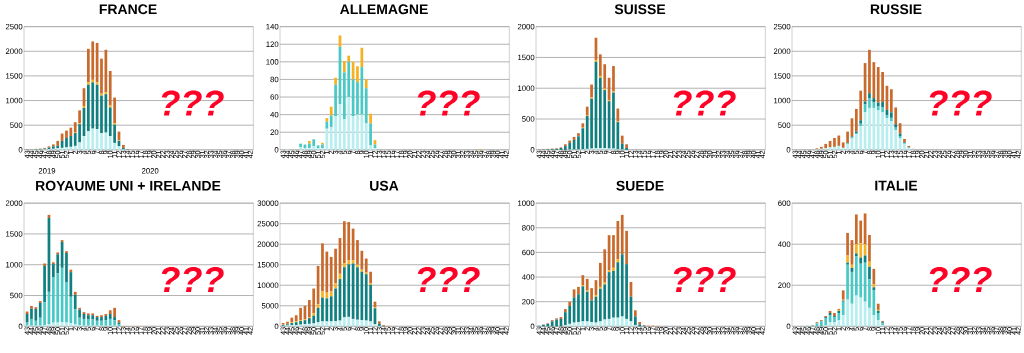 This screenshot has height=353, width=1024. I want to click on chart-title: SUEDE, so click(640, 185).